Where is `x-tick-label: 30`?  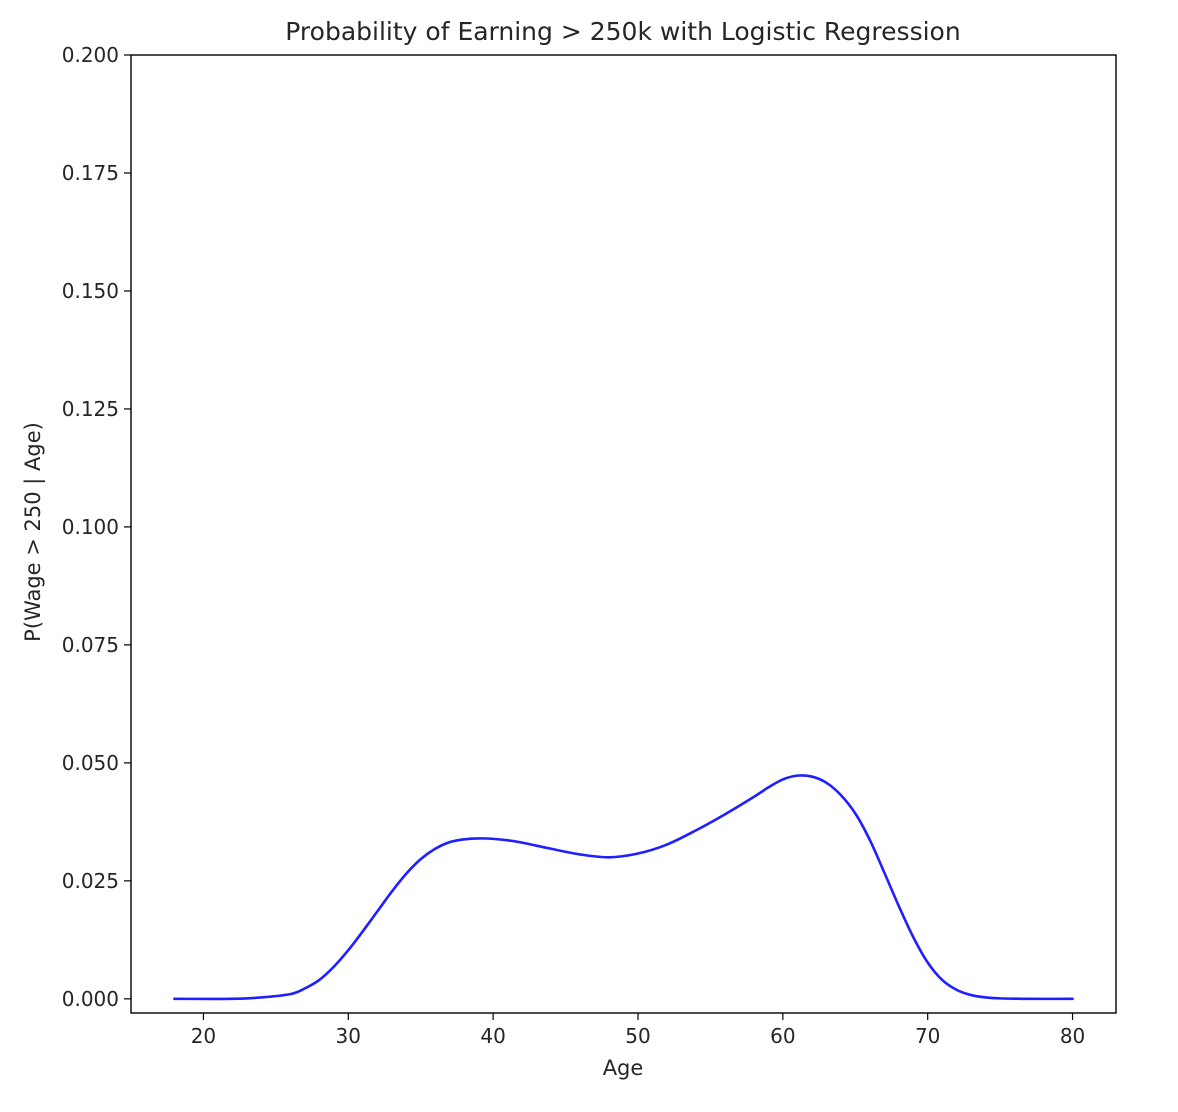
x-tick-label: 30 is located at coordinates (348, 1036).